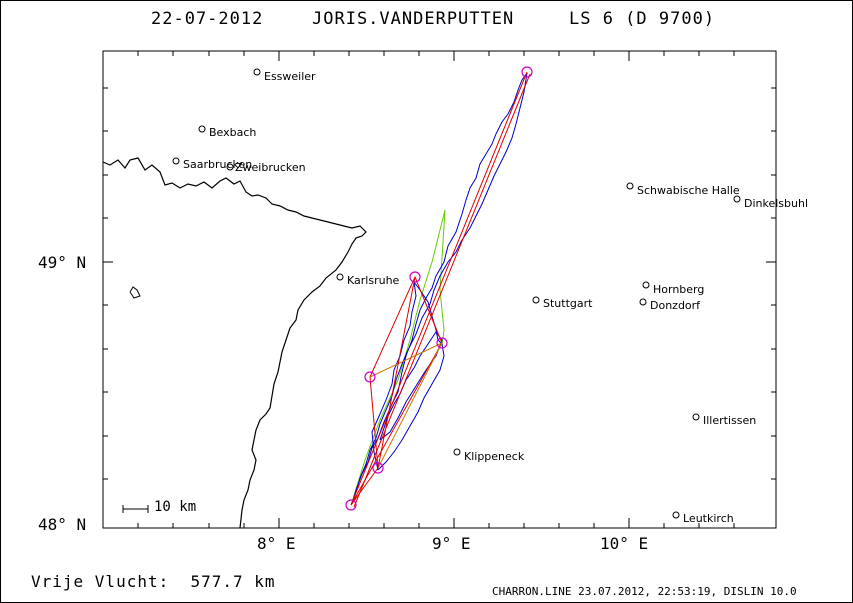 The height and width of the screenshot is (603, 853). Describe the element at coordinates (230, 167) in the screenshot. I see `marker-zweibrucken` at that location.